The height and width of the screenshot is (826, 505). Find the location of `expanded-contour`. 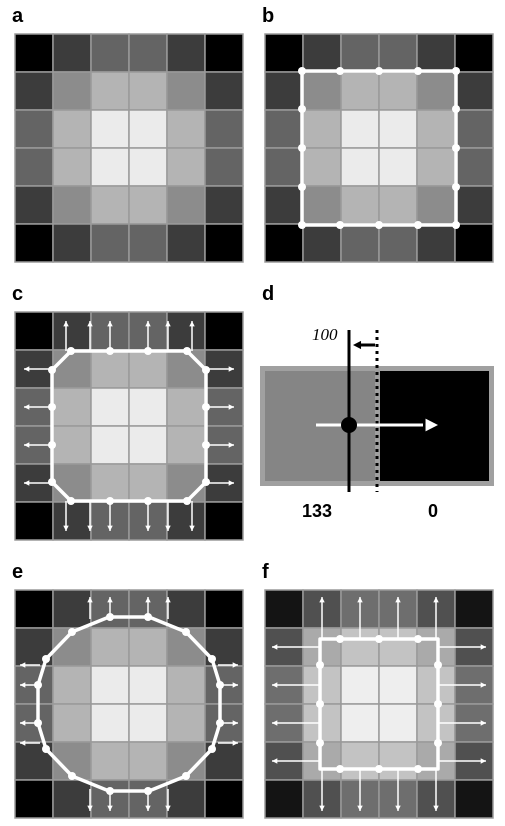

expanded-contour is located at coordinates (379, 704).